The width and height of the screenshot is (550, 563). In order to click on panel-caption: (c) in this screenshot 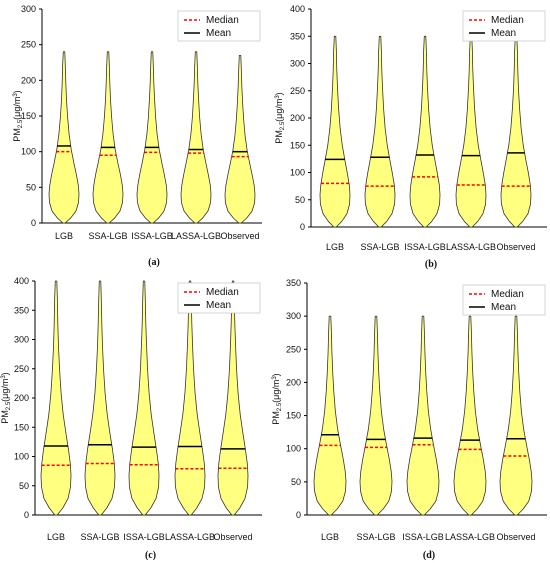, I will do `click(150, 555)`.